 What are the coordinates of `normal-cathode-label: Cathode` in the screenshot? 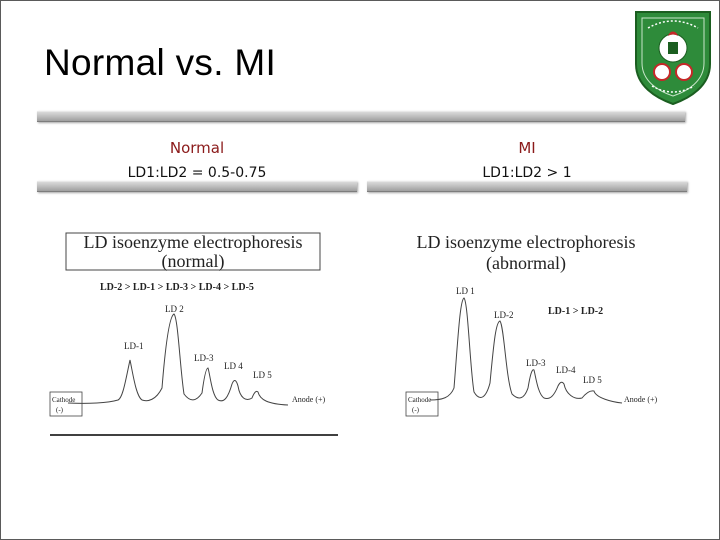 It's located at (63, 400).